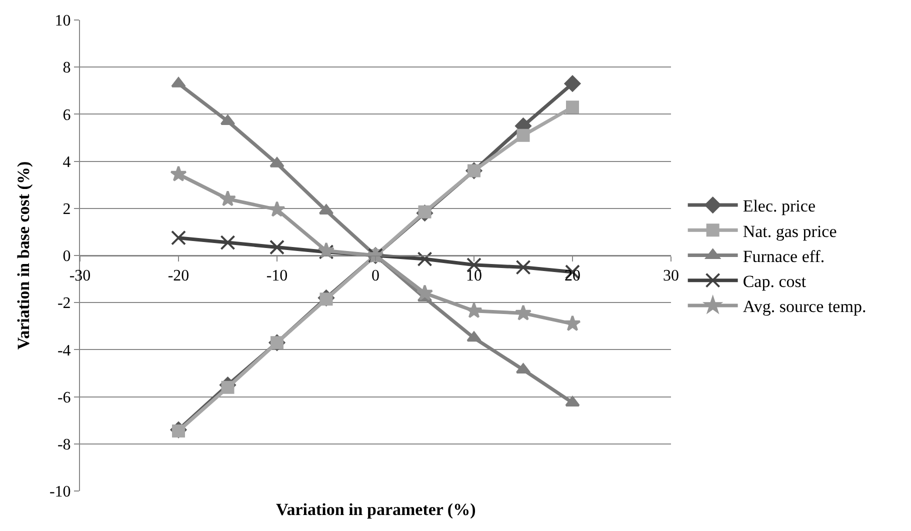 Image resolution: width=911 pixels, height=531 pixels. What do you see at coordinates (24, 255) in the screenshot?
I see `y-axis-title: Variation in base cost (%)` at bounding box center [24, 255].